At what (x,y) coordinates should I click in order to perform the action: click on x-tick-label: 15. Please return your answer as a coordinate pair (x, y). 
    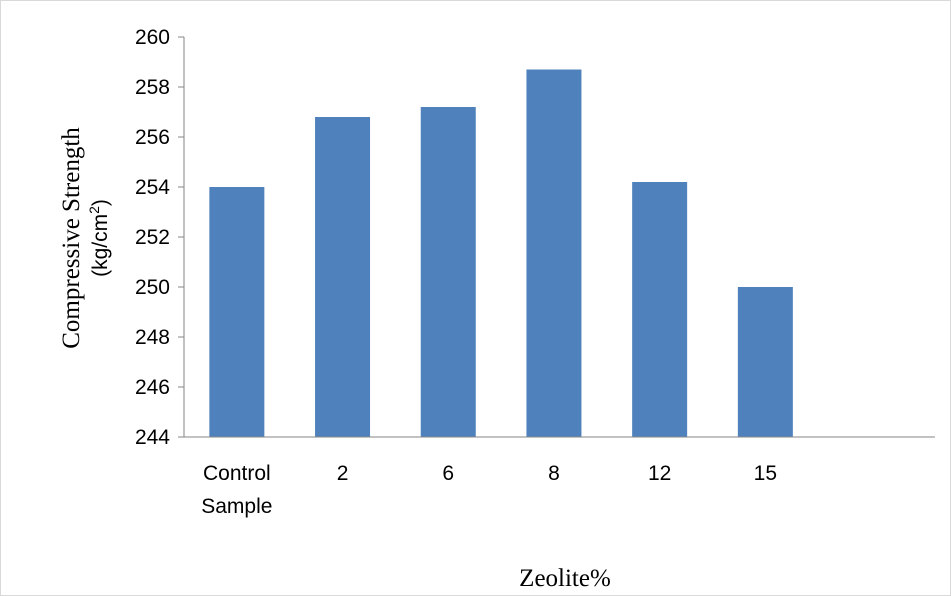
    Looking at the image, I should click on (765, 473).